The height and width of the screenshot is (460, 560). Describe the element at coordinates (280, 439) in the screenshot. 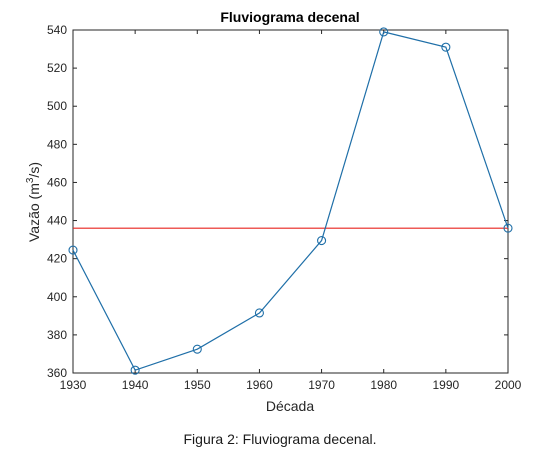

I see `figure-caption: Figura 2: Fluviograma decenal.` at that location.